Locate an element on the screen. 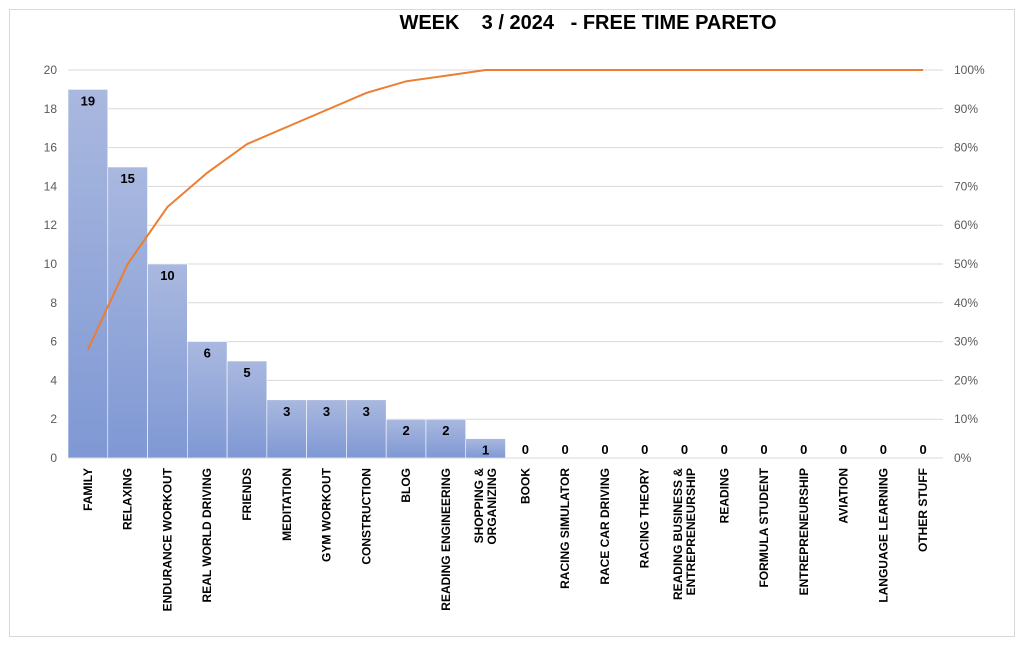 The image size is (1024, 667). y2-tick-label: 30% is located at coordinates (966, 342).